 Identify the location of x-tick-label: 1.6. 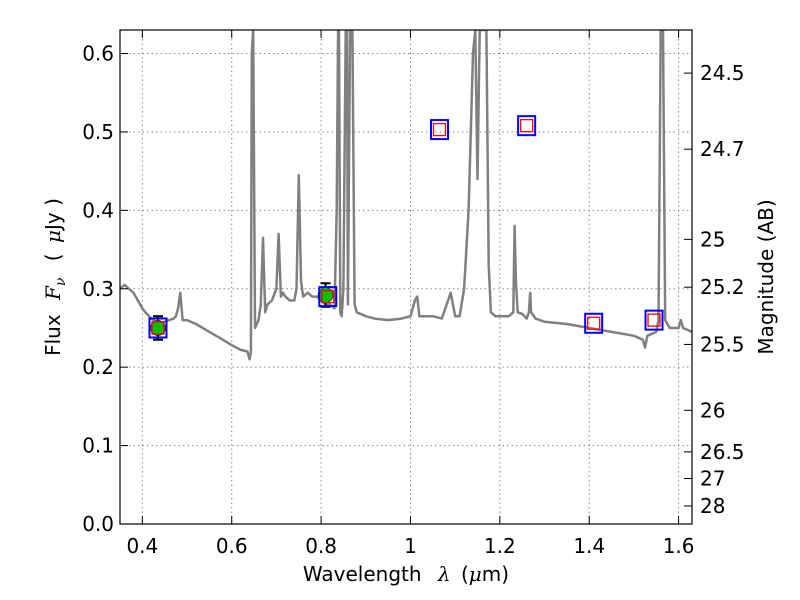
(679, 546).